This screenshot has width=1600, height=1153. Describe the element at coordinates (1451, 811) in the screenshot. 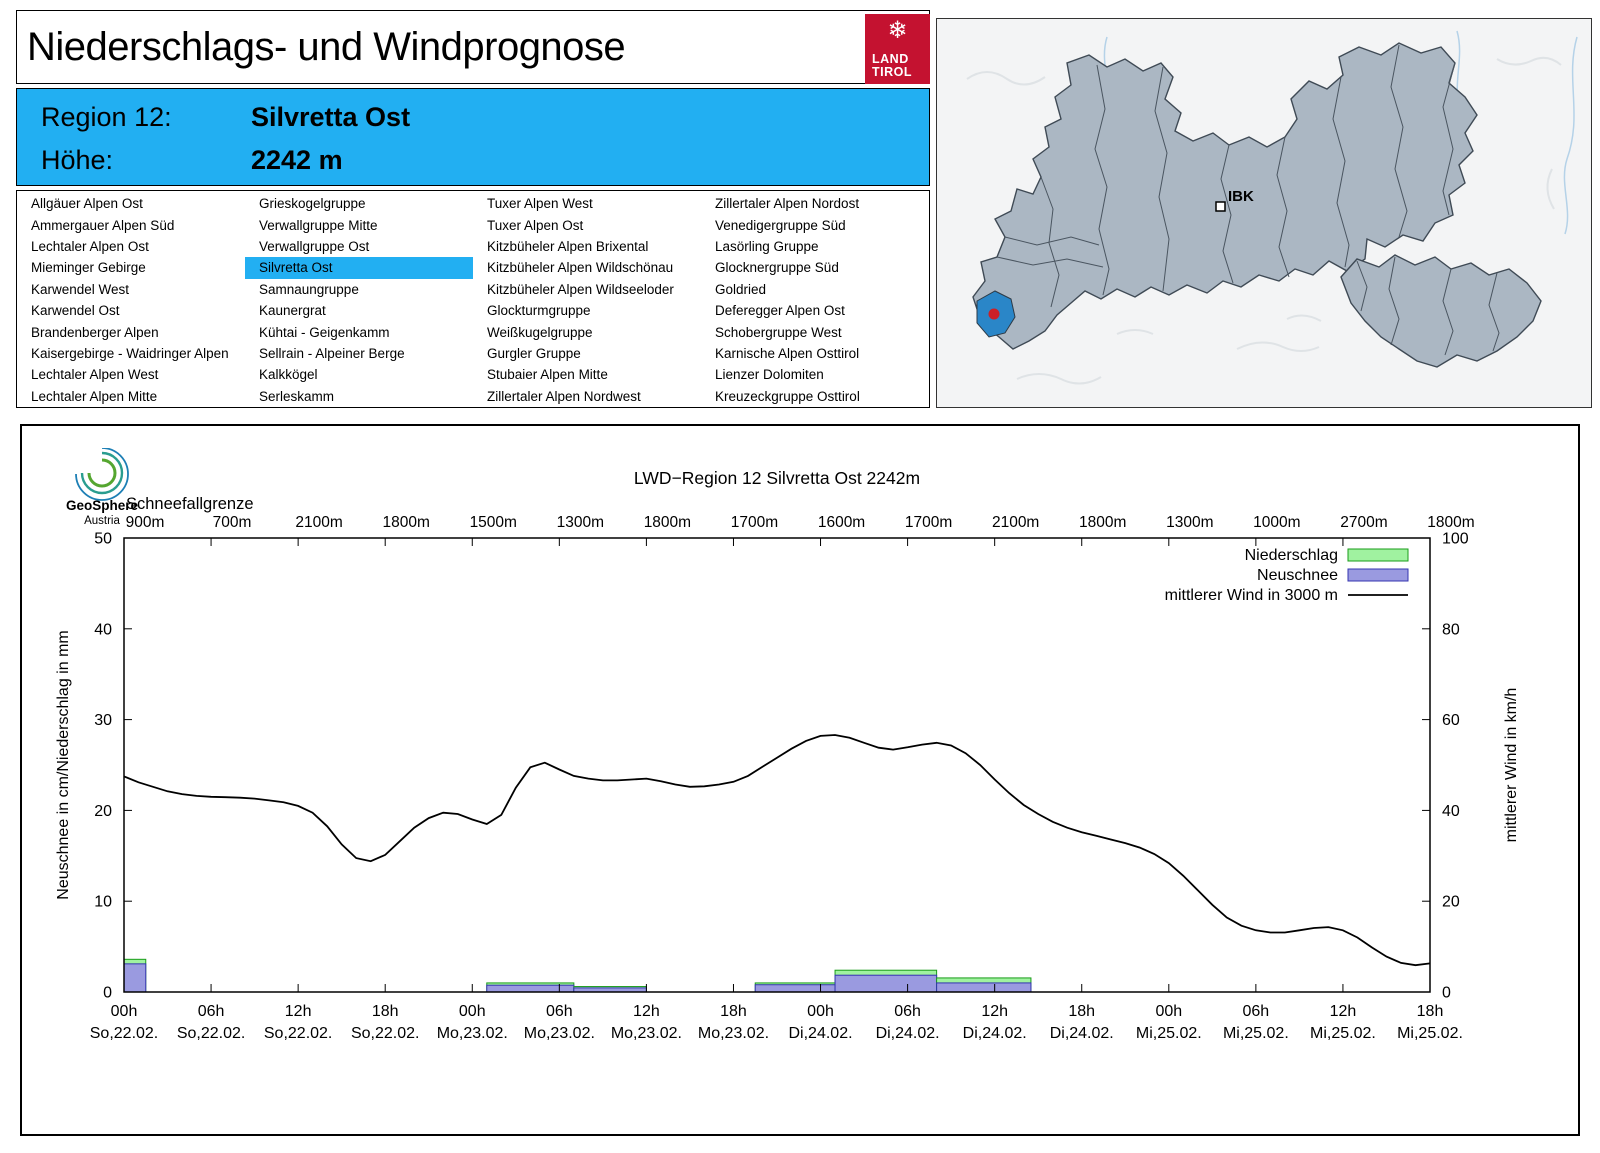

I see `y-tick-right: 40` at that location.